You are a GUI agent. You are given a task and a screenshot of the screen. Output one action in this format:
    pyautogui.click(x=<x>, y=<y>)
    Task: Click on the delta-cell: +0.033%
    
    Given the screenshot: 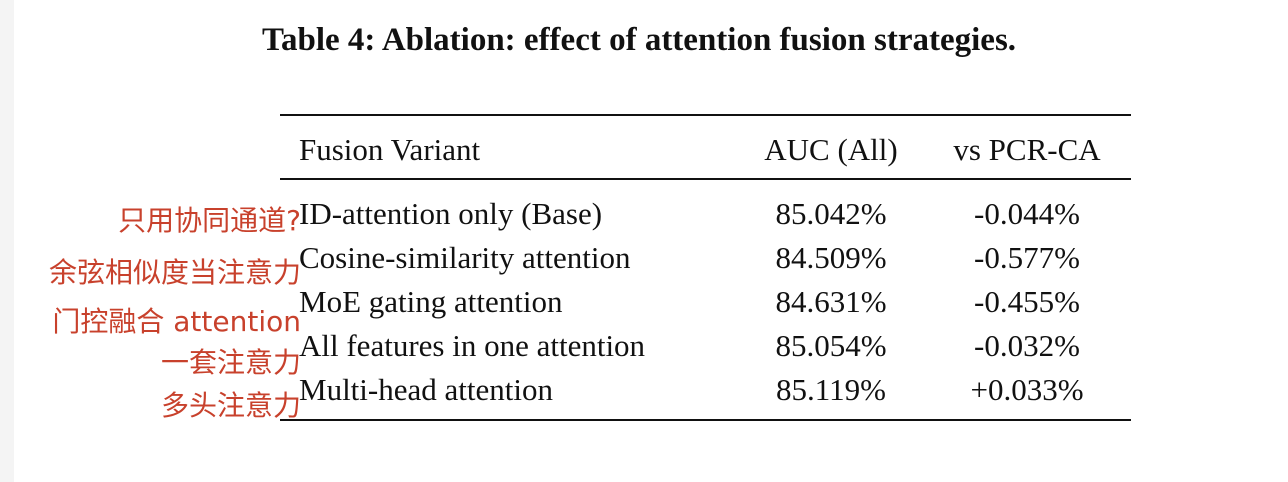 What is the action you would take?
    pyautogui.click(x=1027, y=389)
    